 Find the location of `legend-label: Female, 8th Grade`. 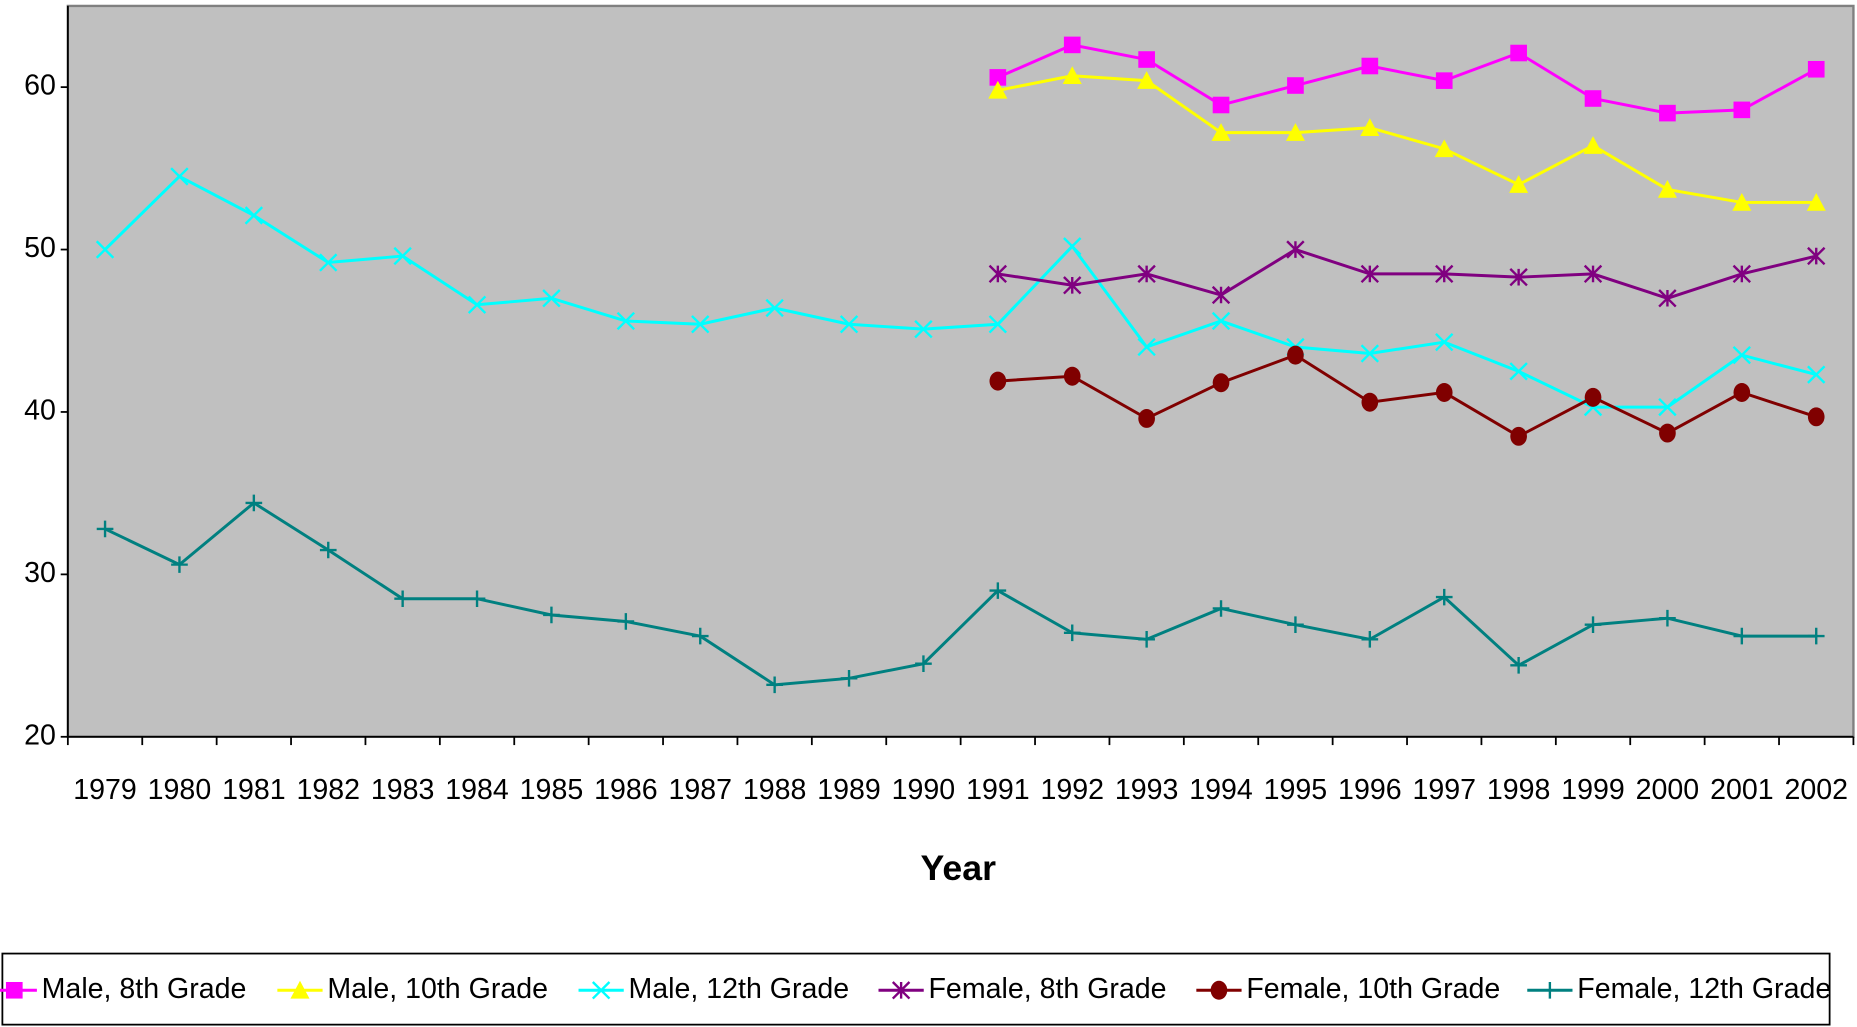

legend-label: Female, 8th Grade is located at coordinates (1048, 989).